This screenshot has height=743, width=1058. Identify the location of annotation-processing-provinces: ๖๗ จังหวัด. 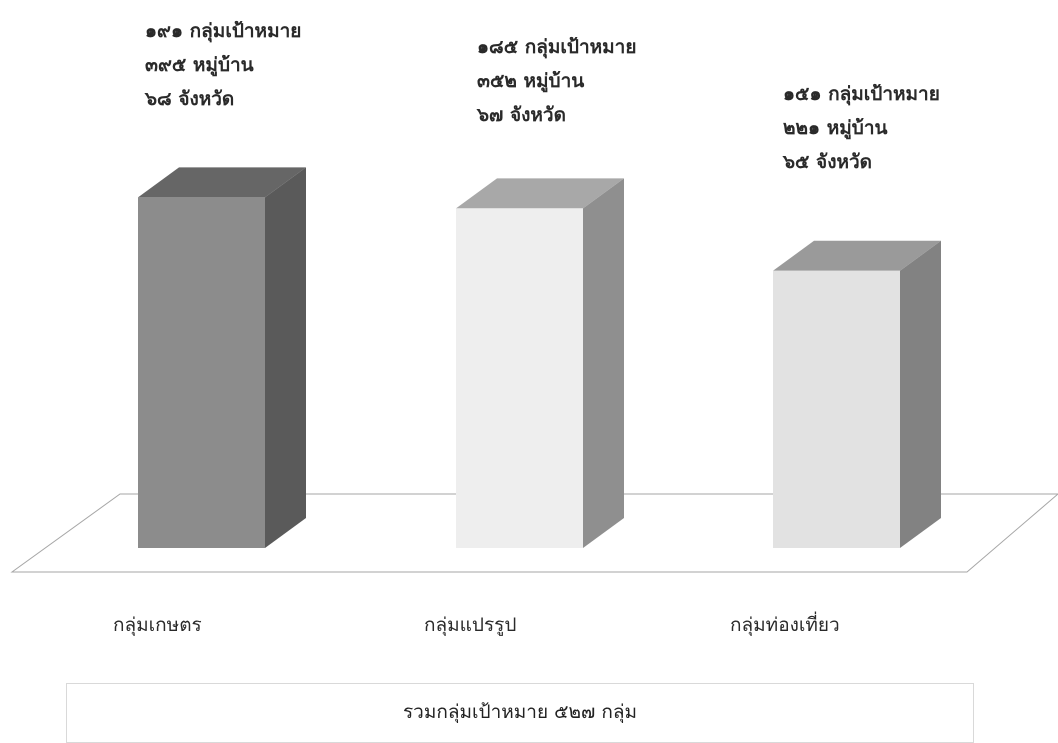
(521, 115).